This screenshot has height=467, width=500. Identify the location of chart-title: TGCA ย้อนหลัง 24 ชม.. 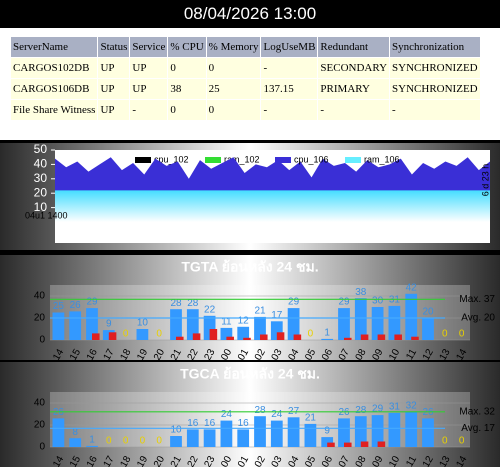
(250, 374).